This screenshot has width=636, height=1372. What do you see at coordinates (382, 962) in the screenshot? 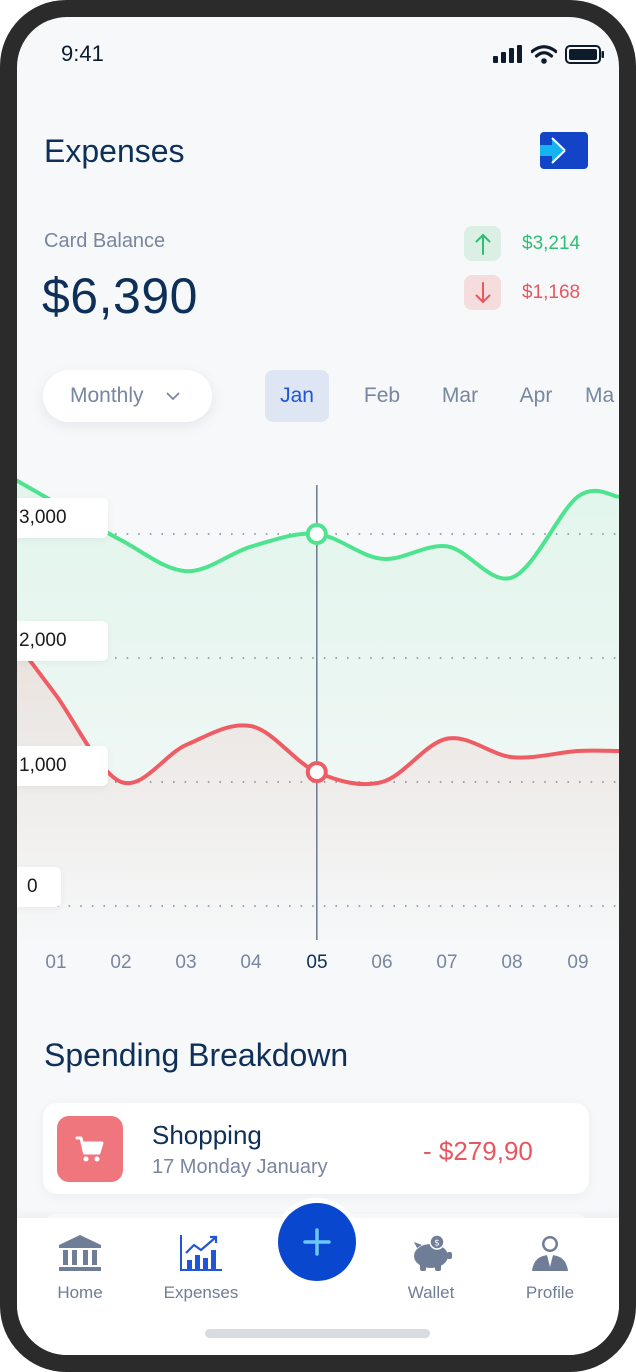
I see `x-tick: 06` at bounding box center [382, 962].